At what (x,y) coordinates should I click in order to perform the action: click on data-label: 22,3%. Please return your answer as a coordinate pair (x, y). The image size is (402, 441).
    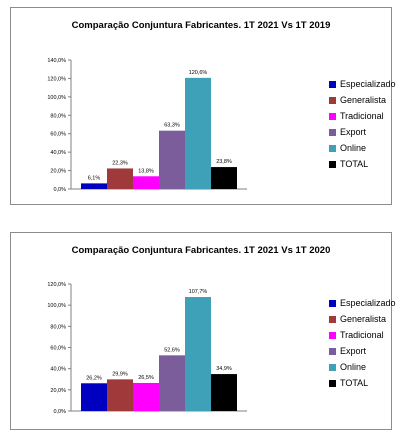
    Looking at the image, I should click on (120, 163).